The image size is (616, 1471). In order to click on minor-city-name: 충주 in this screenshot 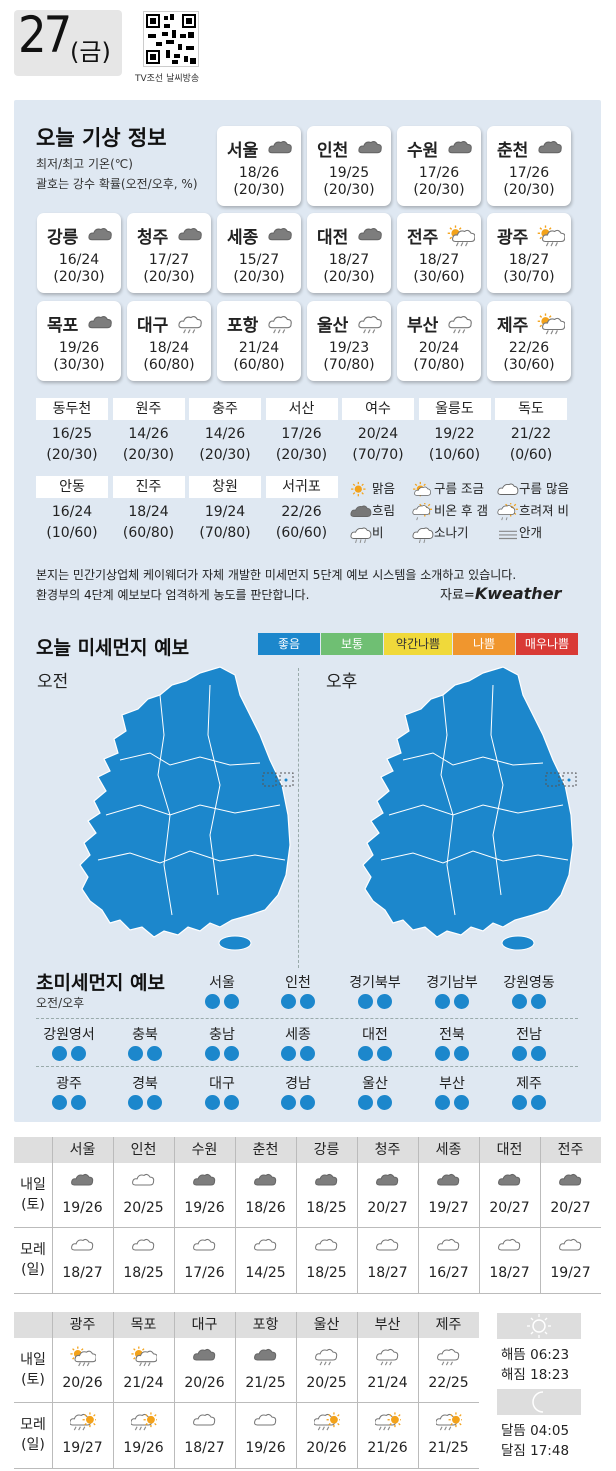, I will do `click(225, 409)`.